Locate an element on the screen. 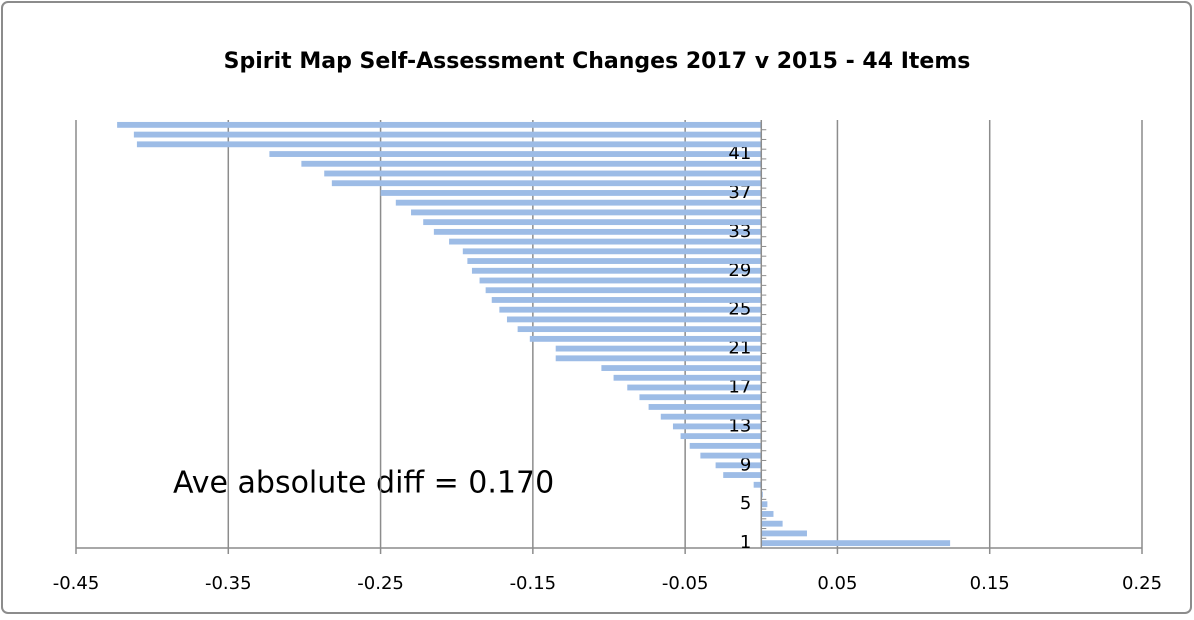 Image resolution: width=1194 pixels, height=620 pixels. y-tick-label: 41 is located at coordinates (739, 153).